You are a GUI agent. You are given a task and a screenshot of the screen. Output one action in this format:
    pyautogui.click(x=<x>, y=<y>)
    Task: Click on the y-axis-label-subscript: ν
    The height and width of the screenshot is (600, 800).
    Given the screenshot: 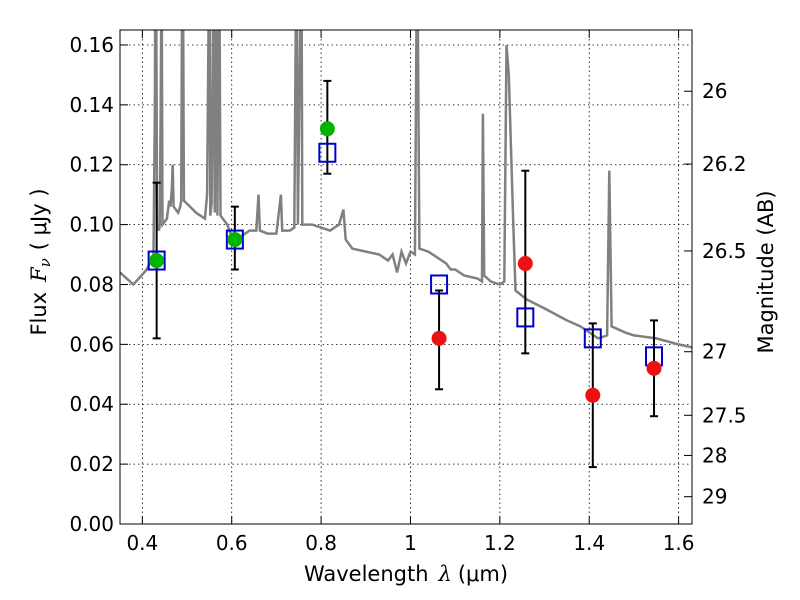 What is the action you would take?
    pyautogui.click(x=45, y=262)
    